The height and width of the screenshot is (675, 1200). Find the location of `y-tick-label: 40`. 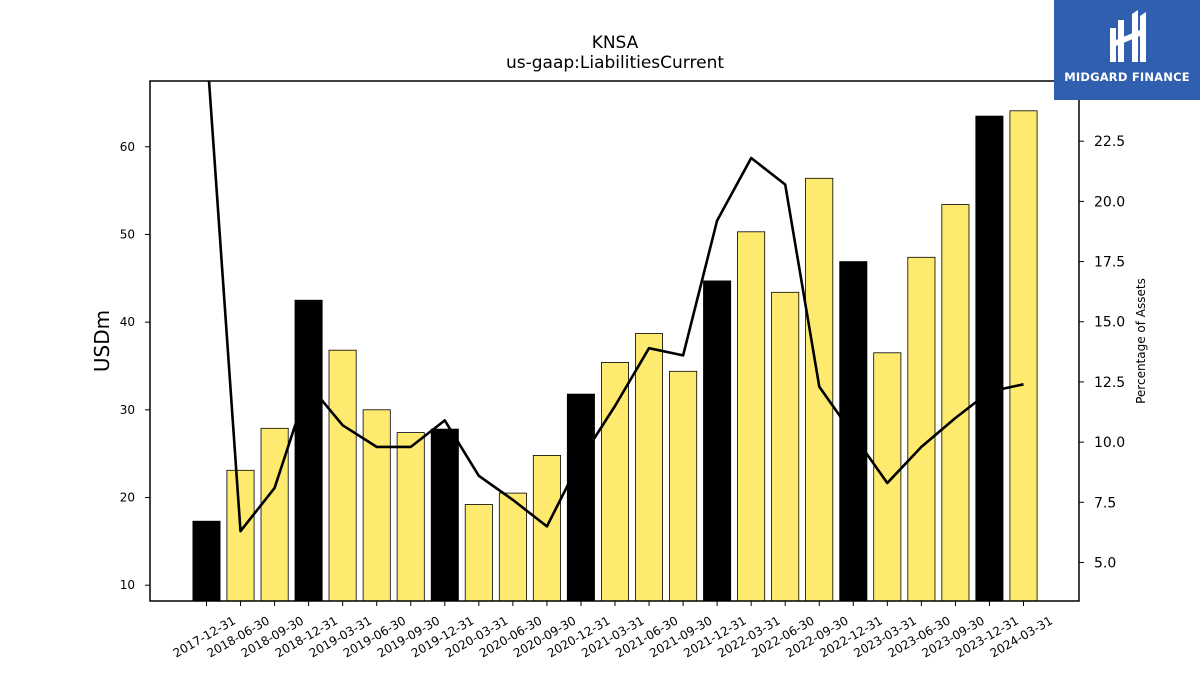

y-tick-label: 40 is located at coordinates (127, 322).